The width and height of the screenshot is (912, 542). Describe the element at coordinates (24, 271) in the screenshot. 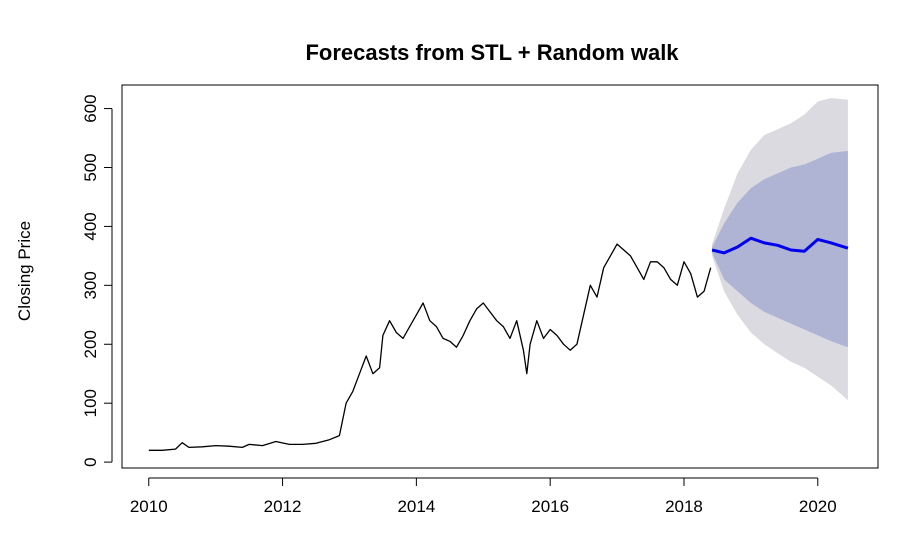

I see `y-axis-label: Closing Price` at that location.